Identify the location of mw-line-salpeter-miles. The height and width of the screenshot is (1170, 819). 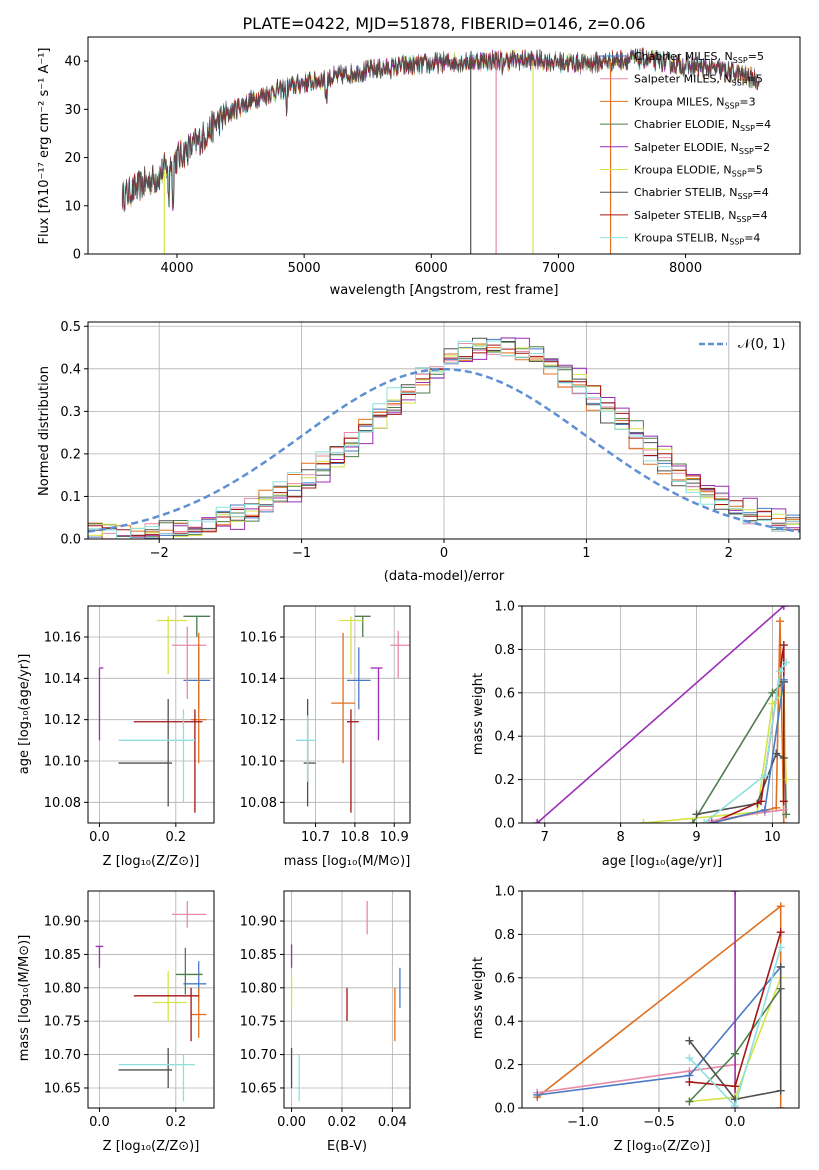
(636, 1078).